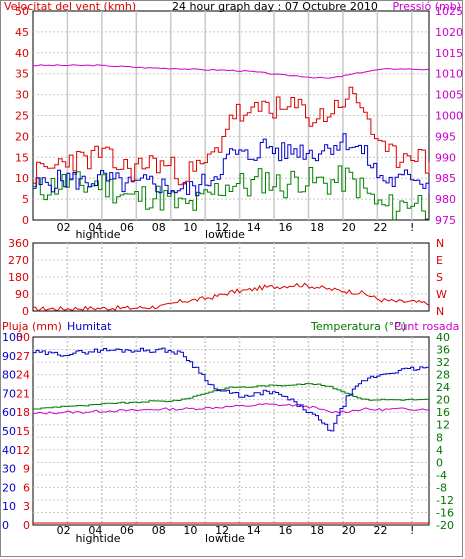 The height and width of the screenshot is (559, 465). I want to click on pressure-tick-label: 1025, so click(449, 11).